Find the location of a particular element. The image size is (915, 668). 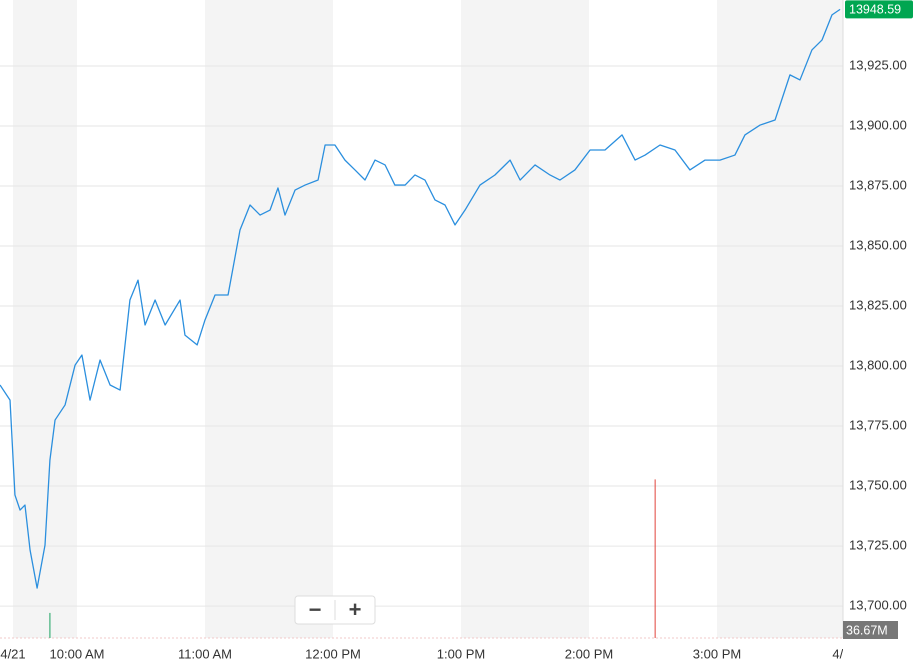

volume-tag is located at coordinates (870, 630).